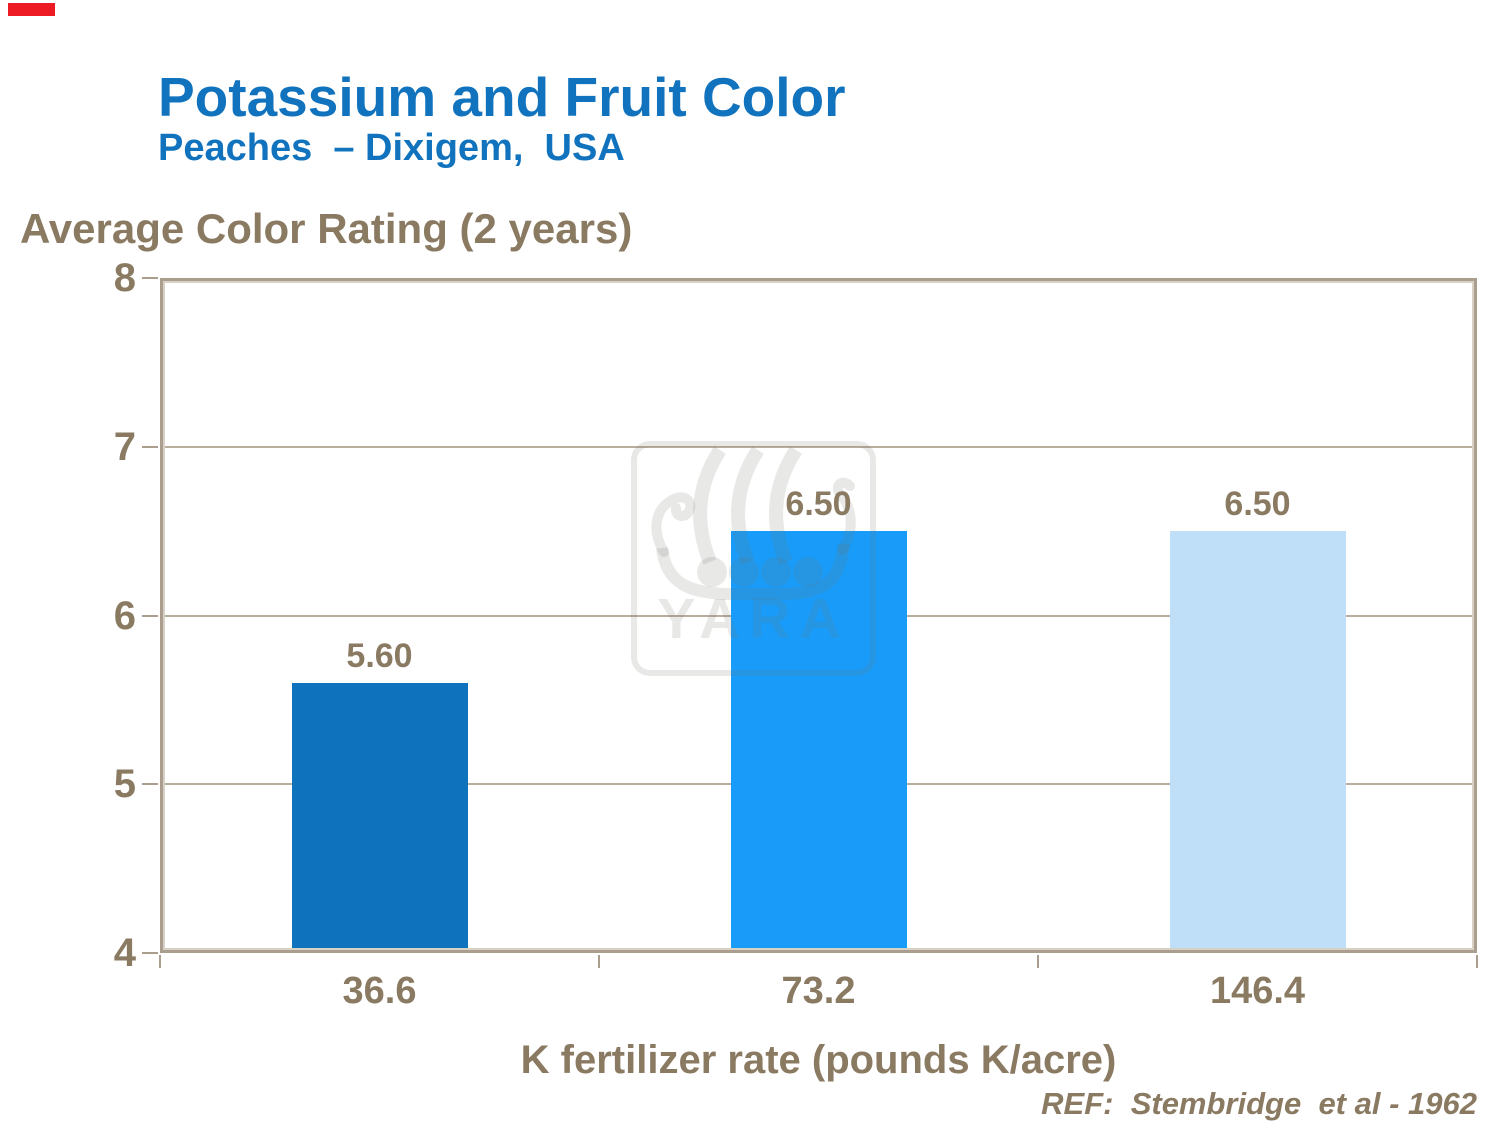 The width and height of the screenshot is (1502, 1125). What do you see at coordinates (391, 148) in the screenshot?
I see `slide-subtitle: Peaches – Dixigem, USA` at bounding box center [391, 148].